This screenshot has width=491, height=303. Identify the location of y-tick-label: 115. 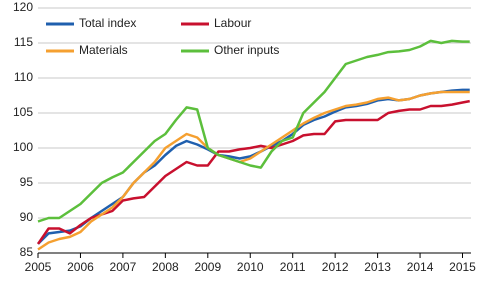
(23, 42).